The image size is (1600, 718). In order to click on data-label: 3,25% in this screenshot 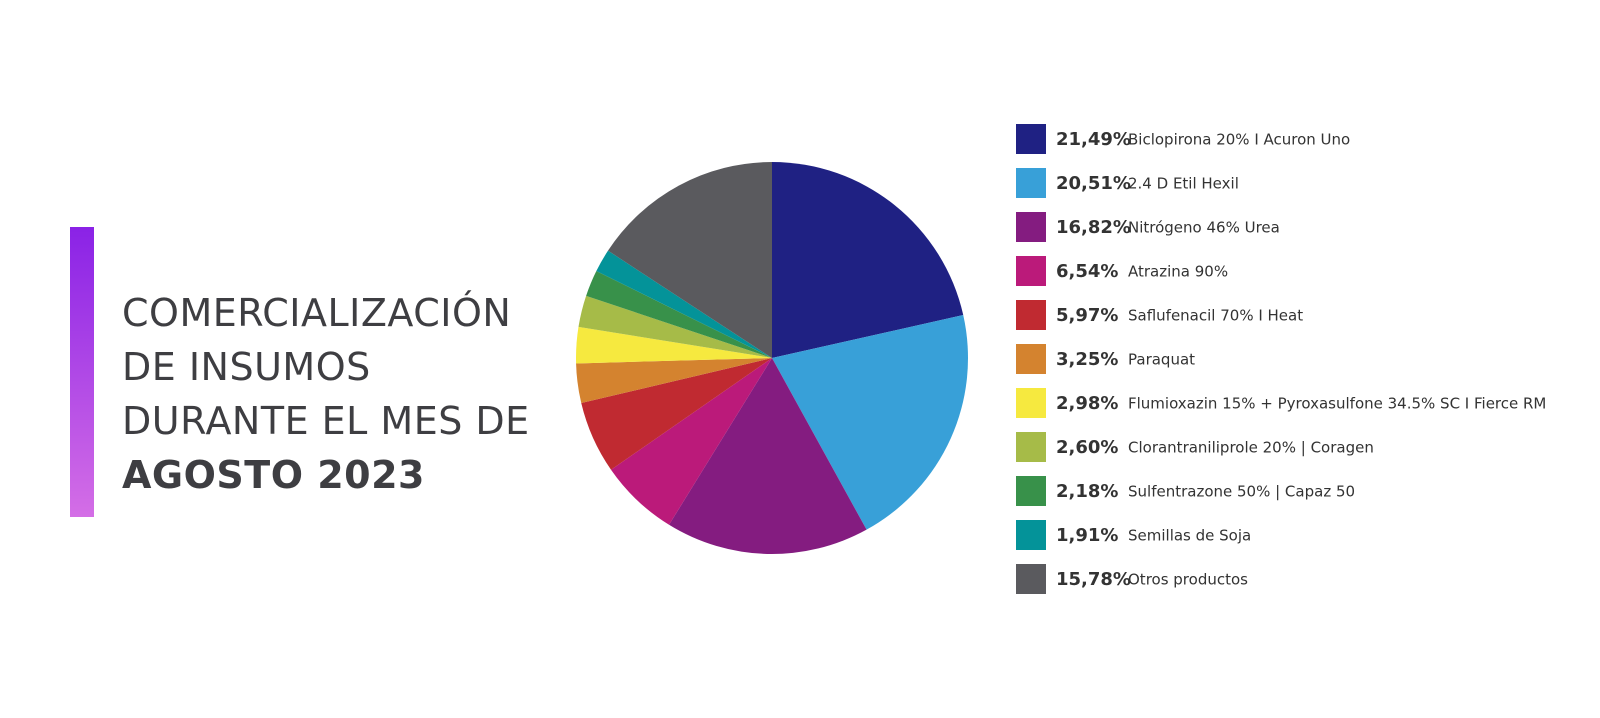, I will do `click(1087, 359)`.